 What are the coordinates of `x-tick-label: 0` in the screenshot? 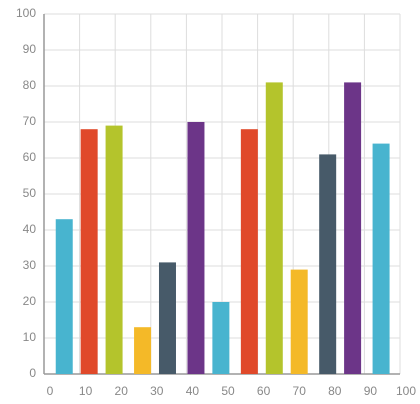 It's located at (50, 391).